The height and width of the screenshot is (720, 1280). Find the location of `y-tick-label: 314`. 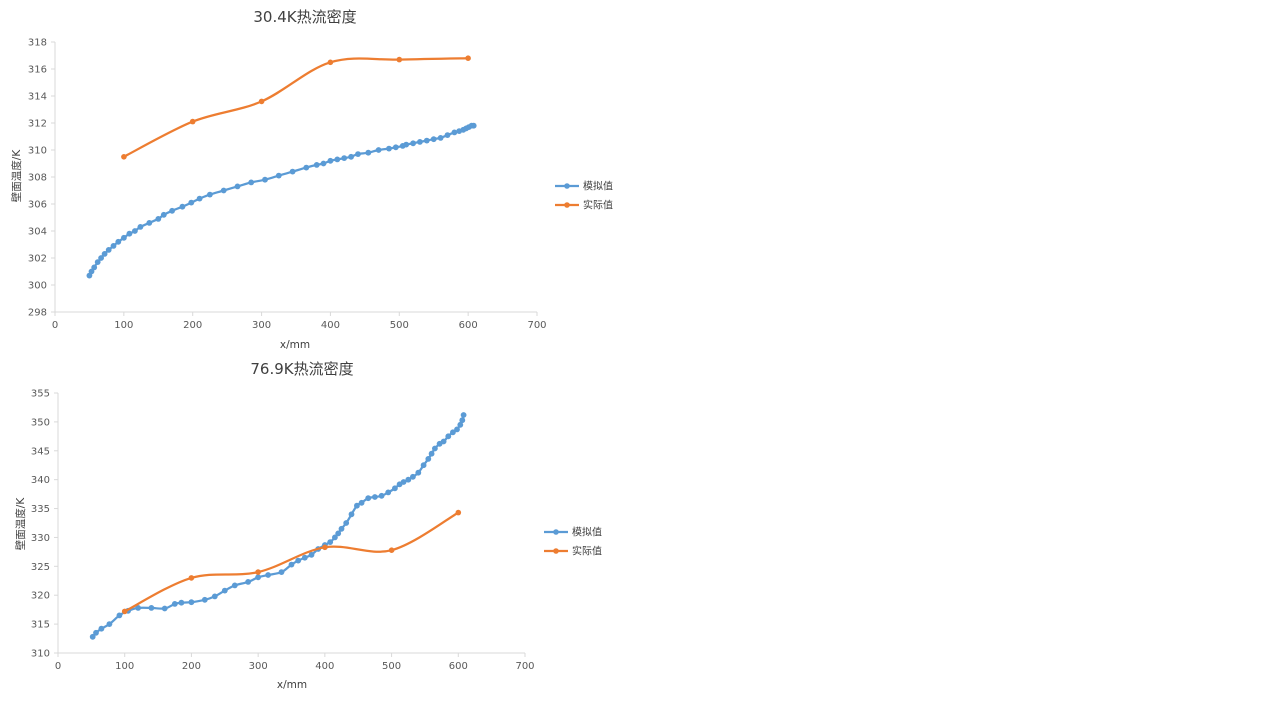

y-tick-label: 314 is located at coordinates (37, 97).